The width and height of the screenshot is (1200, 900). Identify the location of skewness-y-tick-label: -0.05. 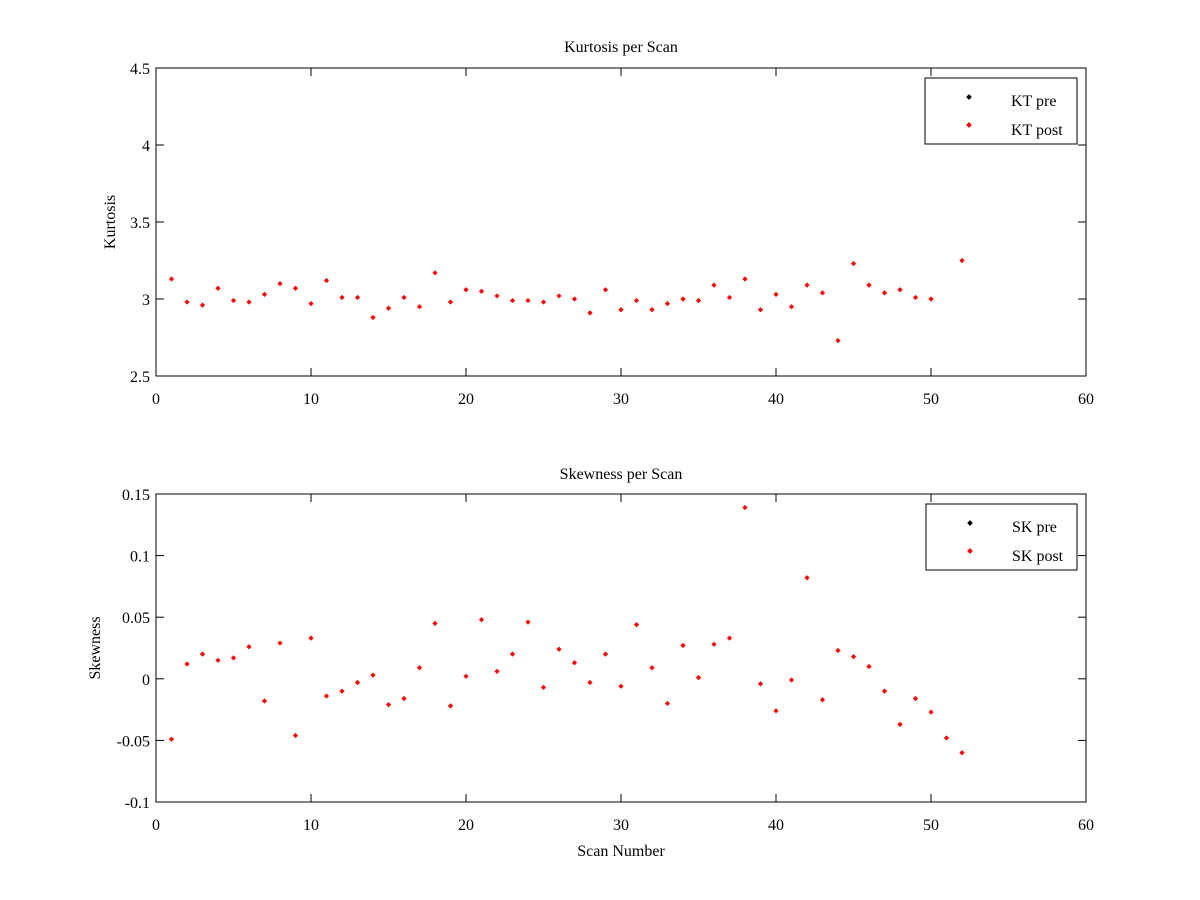
(133, 741).